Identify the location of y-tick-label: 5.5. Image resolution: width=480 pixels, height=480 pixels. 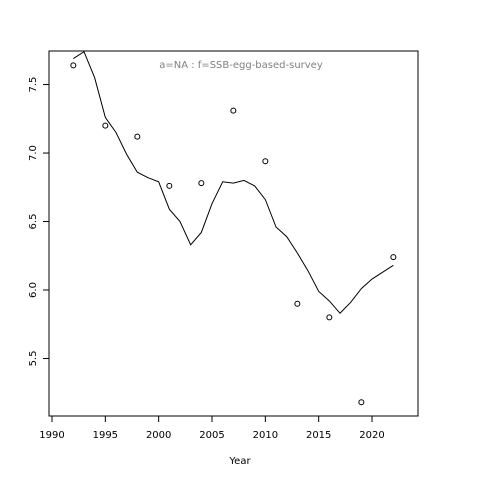
(33, 359).